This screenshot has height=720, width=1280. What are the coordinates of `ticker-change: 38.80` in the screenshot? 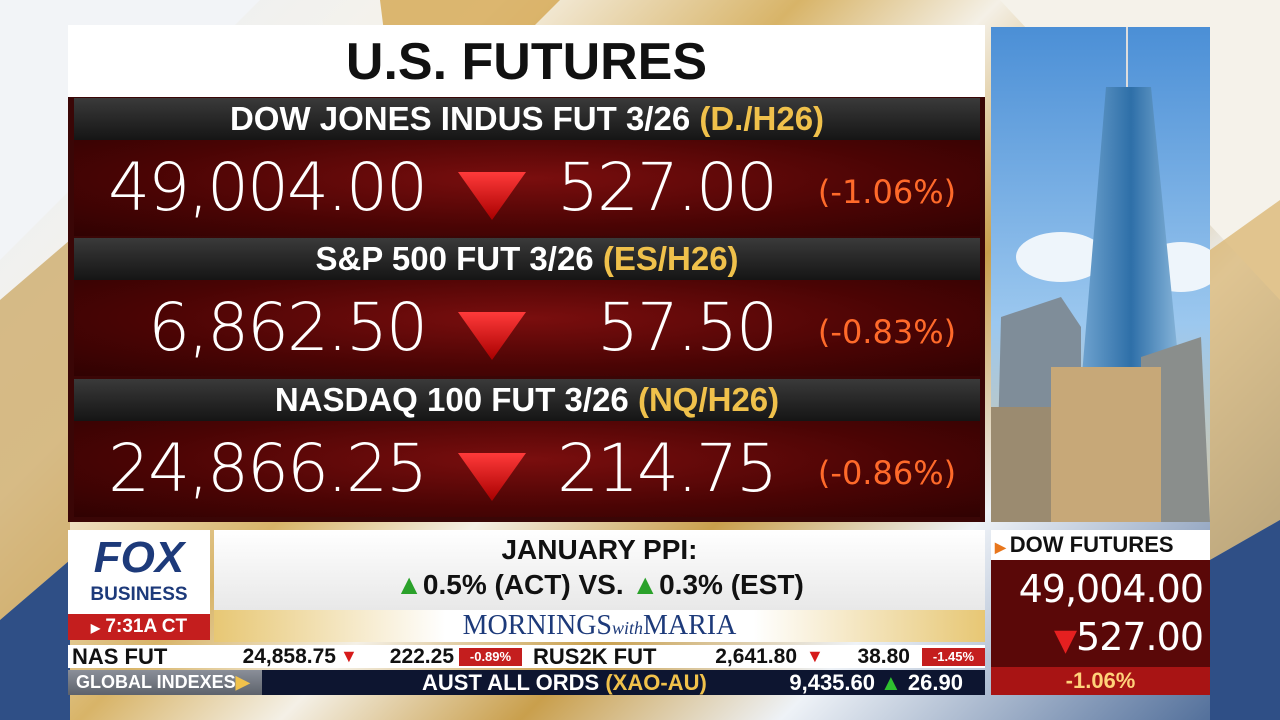 It's located at (883, 656).